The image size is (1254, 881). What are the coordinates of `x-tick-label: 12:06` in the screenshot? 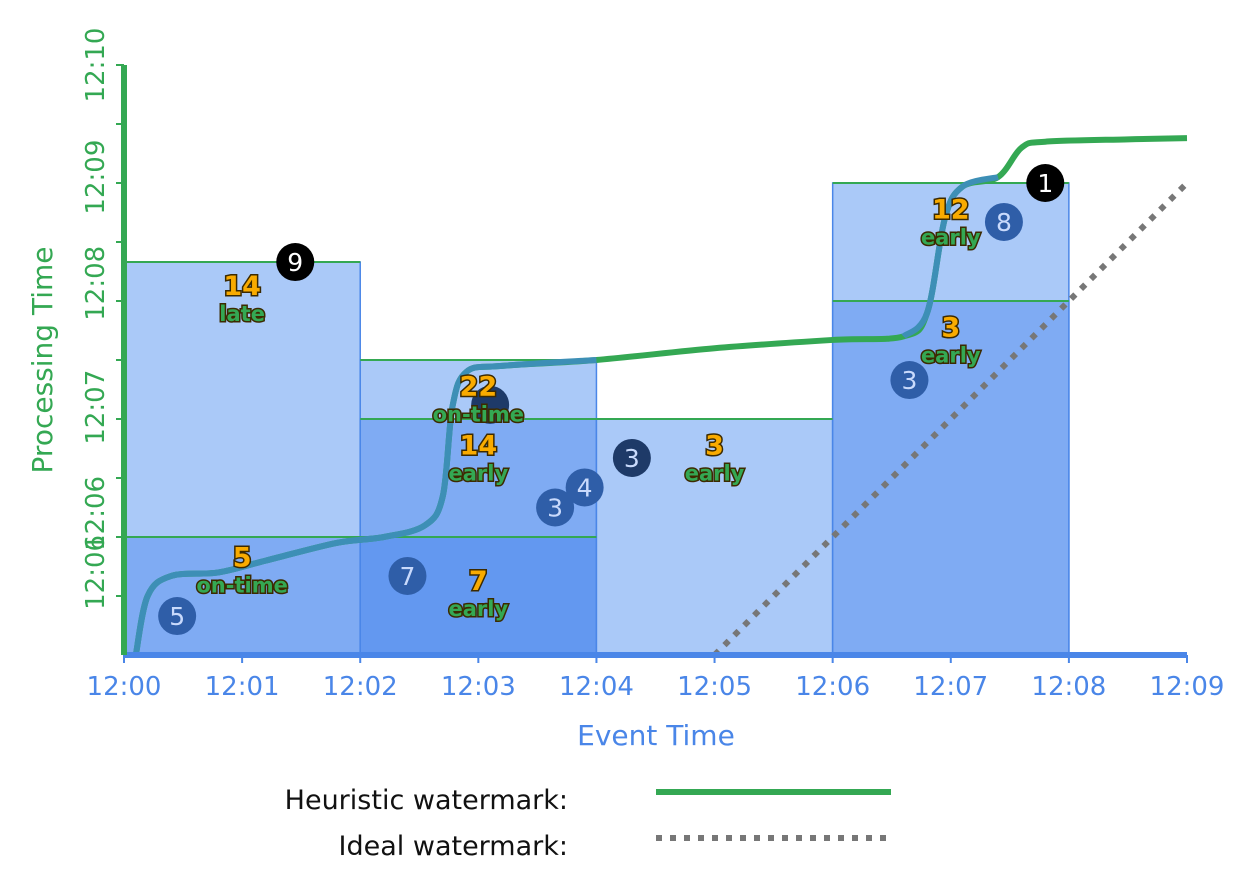 It's located at (832, 687).